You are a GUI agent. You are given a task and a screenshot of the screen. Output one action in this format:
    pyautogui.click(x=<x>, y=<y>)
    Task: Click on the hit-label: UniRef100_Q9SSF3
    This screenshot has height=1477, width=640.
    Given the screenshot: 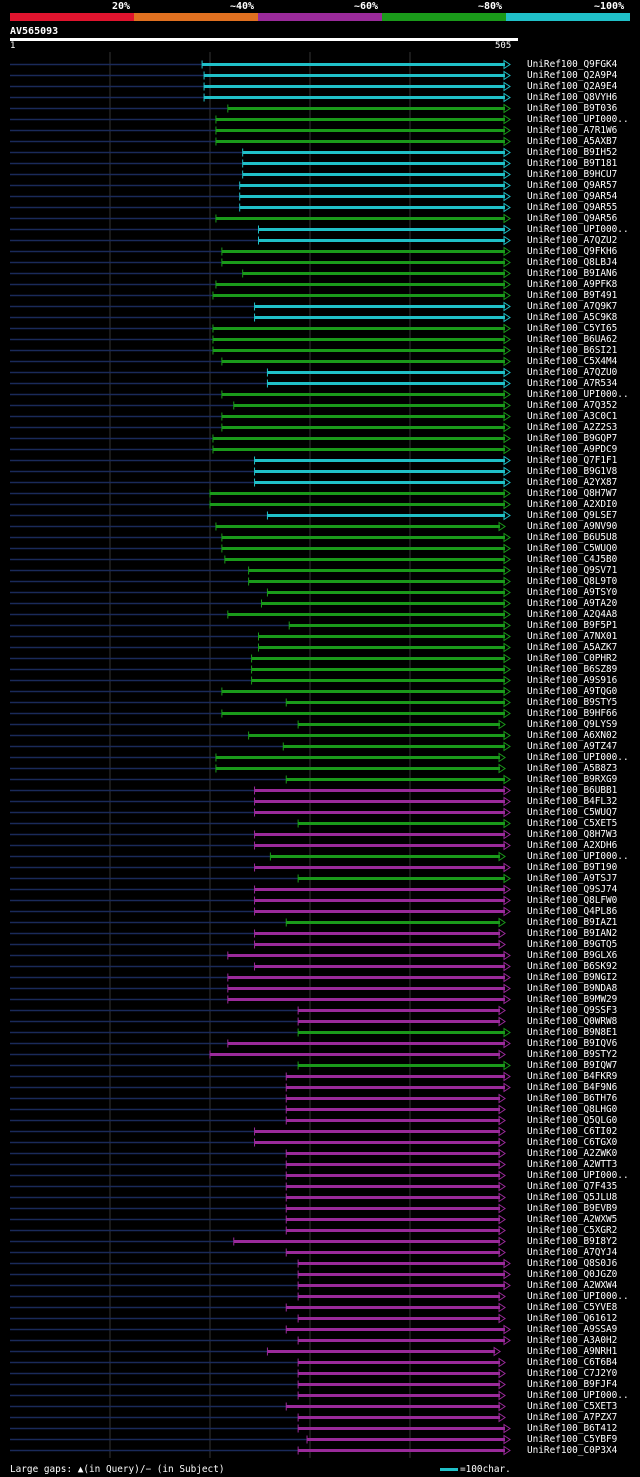 What is the action you would take?
    pyautogui.click(x=572, y=1010)
    